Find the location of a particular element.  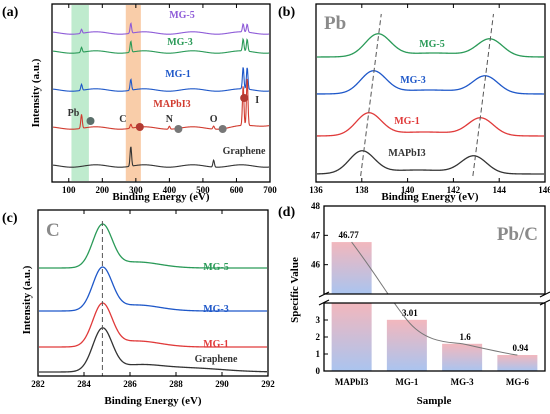

axis-break-gap is located at coordinates (435, 298).